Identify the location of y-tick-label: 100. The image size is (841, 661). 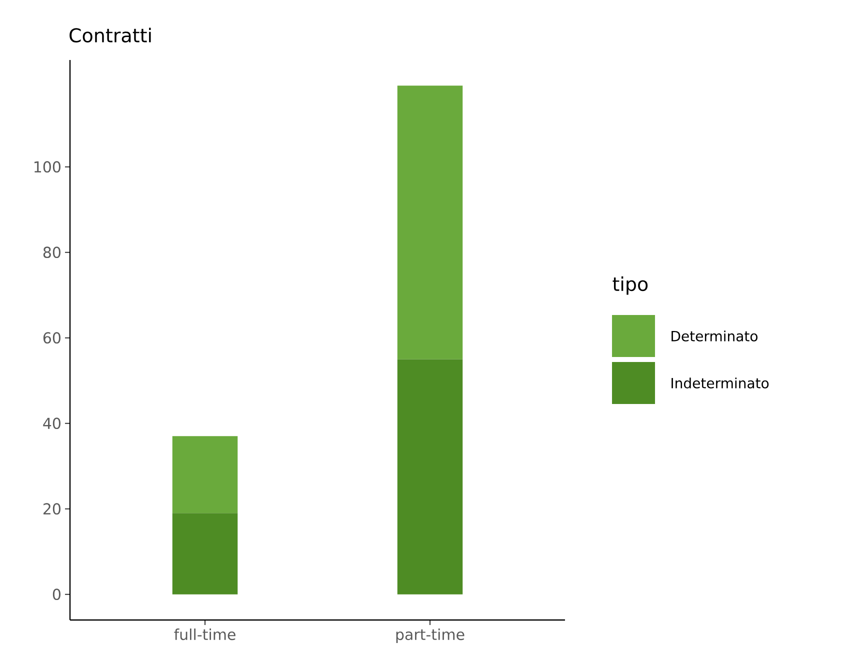
(47, 167).